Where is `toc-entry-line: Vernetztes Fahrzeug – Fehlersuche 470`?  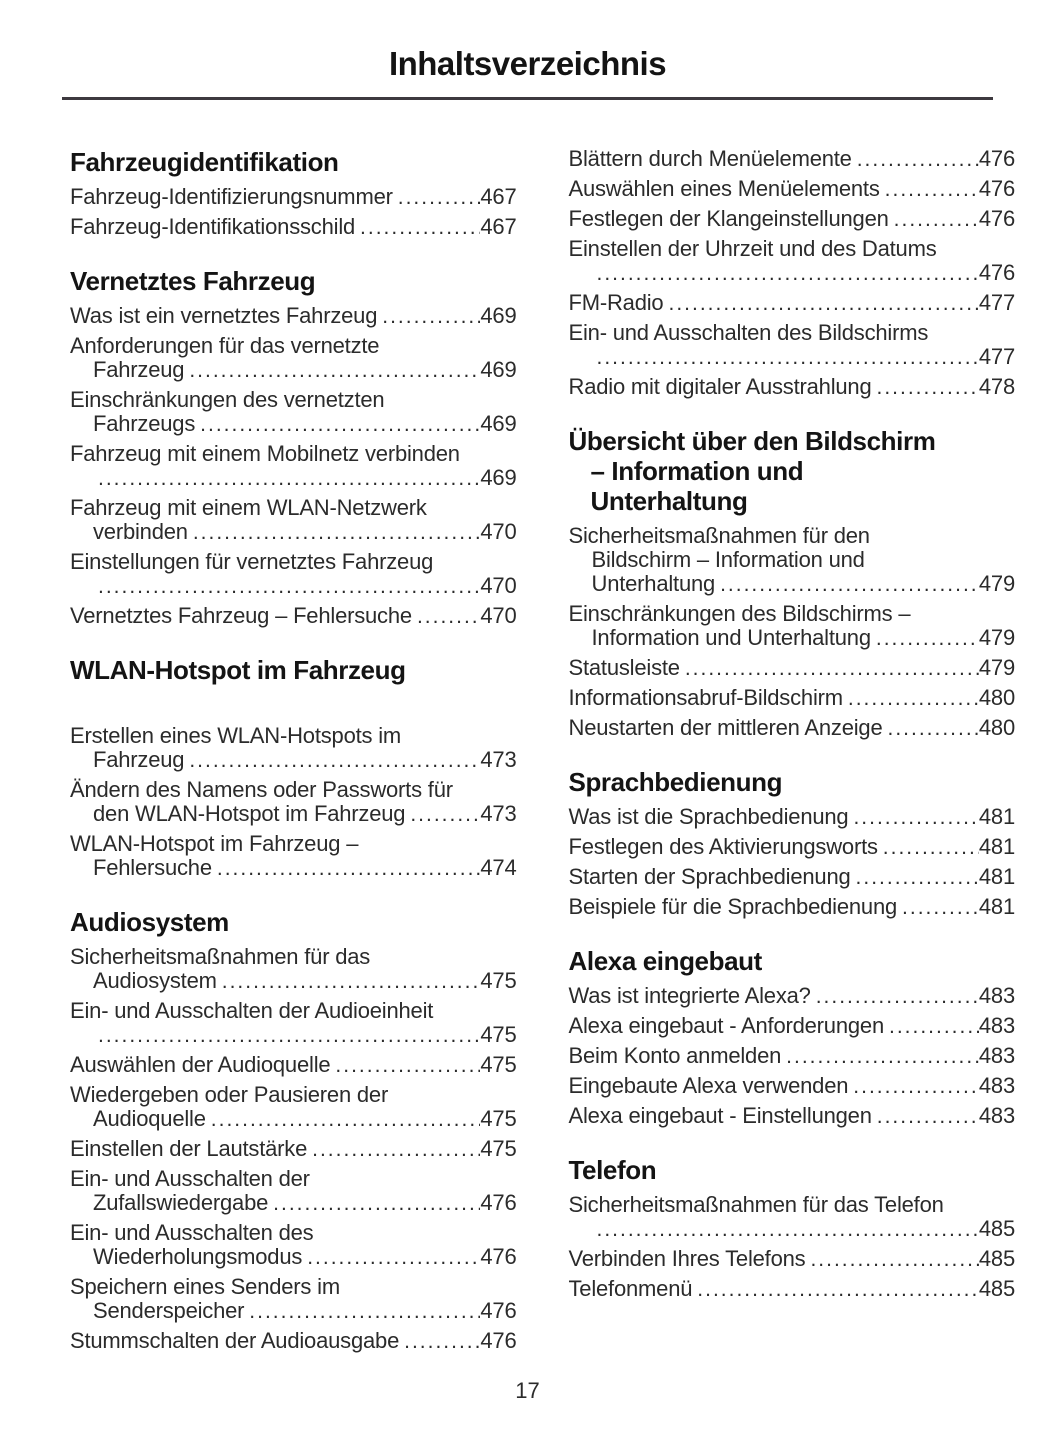 toc-entry-line: Vernetztes Fahrzeug – Fehlersuche 470 is located at coordinates (293, 616).